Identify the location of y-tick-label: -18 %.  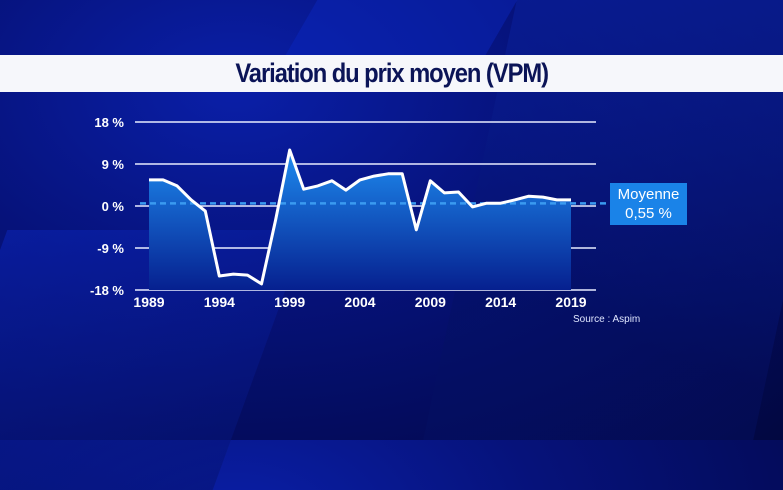
(107, 290).